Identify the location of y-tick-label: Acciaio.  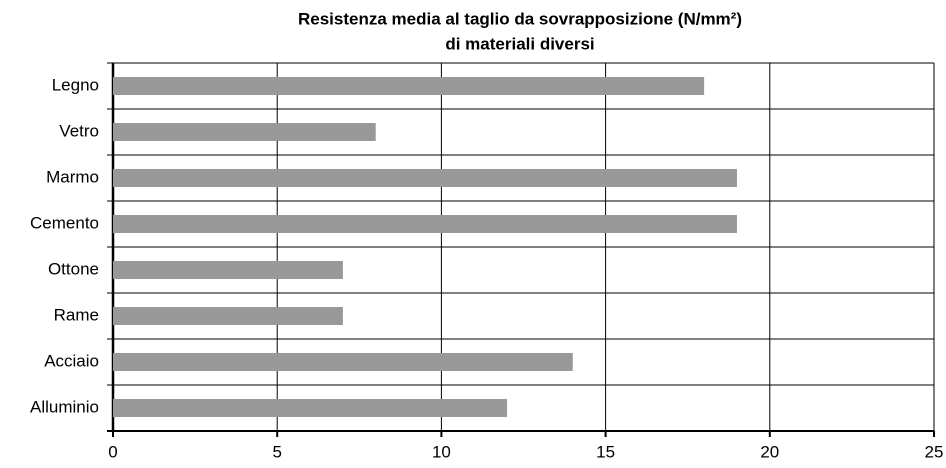
(71, 360).